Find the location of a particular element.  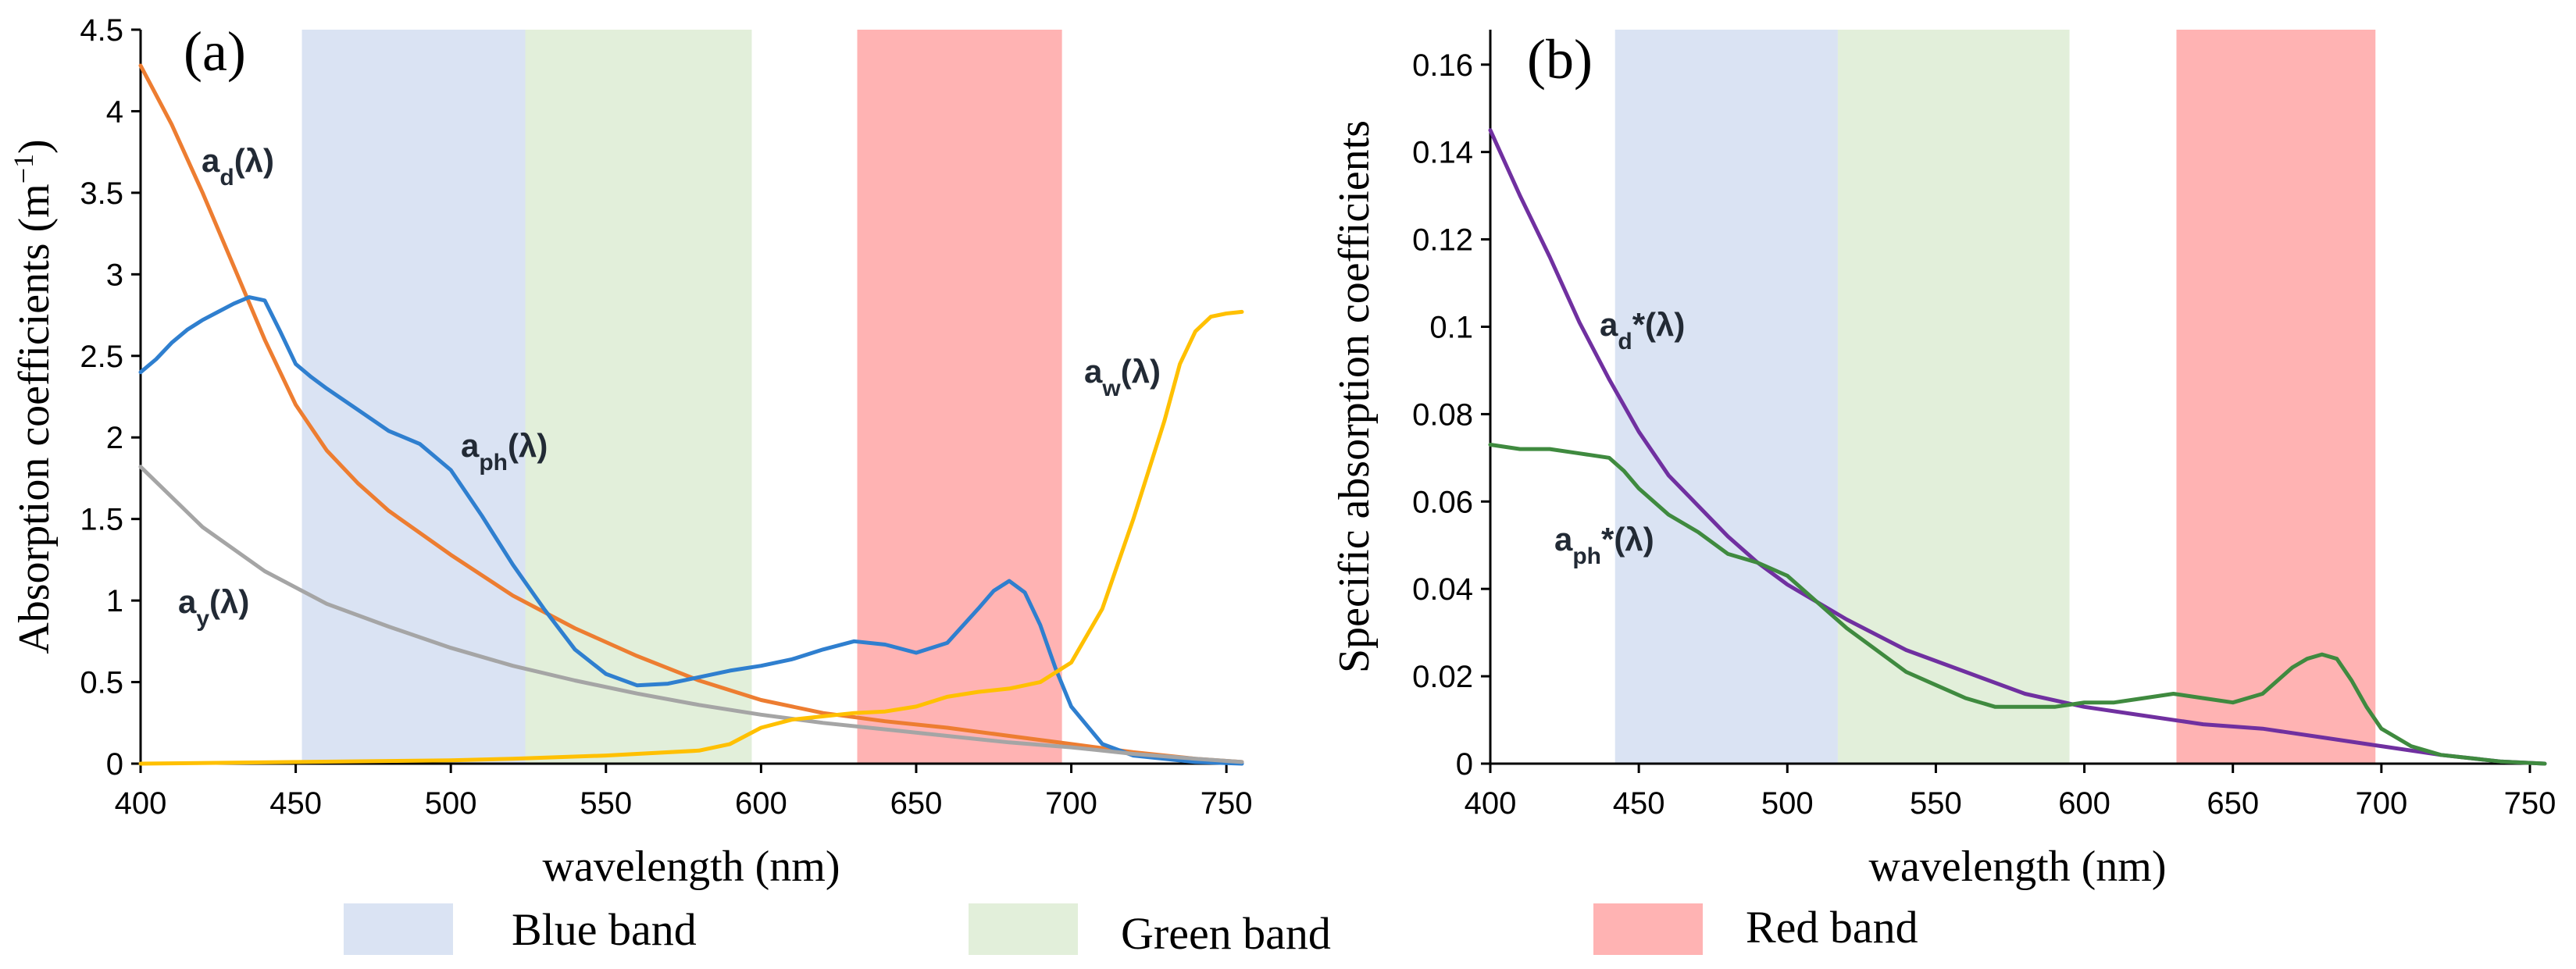

curve-label-sub: w is located at coordinates (1111, 388).